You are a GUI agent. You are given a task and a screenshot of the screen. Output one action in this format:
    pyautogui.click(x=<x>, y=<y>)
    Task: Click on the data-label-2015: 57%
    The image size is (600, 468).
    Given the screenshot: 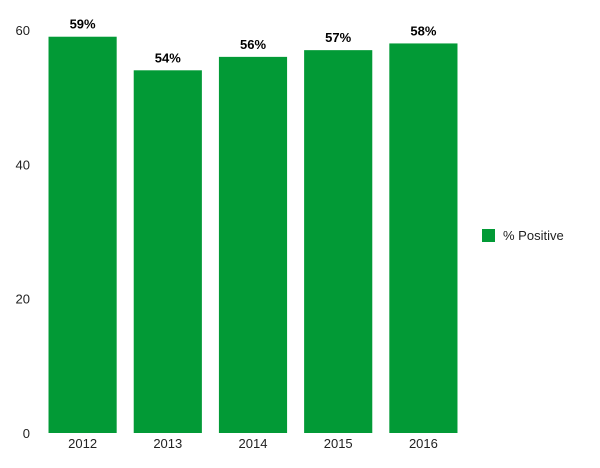 What is the action you would take?
    pyautogui.click(x=338, y=37)
    